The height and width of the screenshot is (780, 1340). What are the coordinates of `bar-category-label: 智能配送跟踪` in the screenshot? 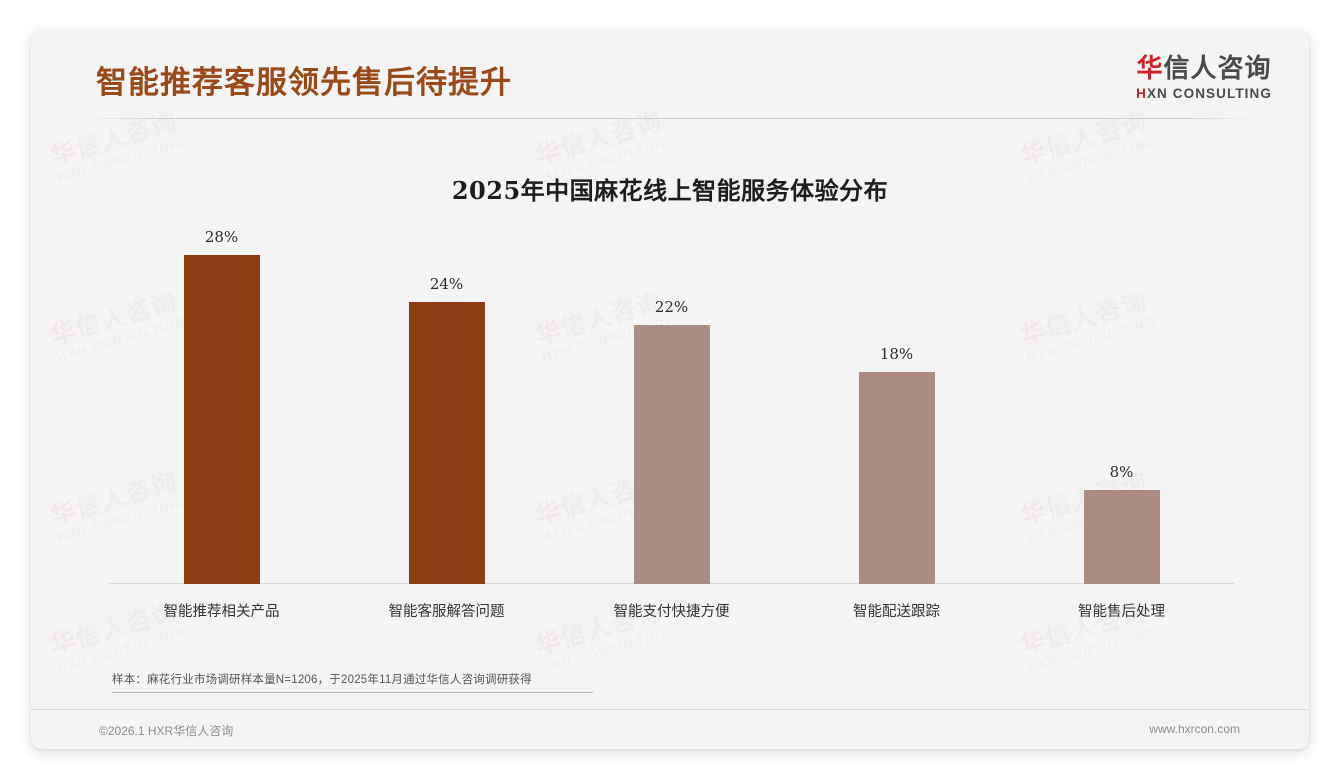 It's located at (896, 612).